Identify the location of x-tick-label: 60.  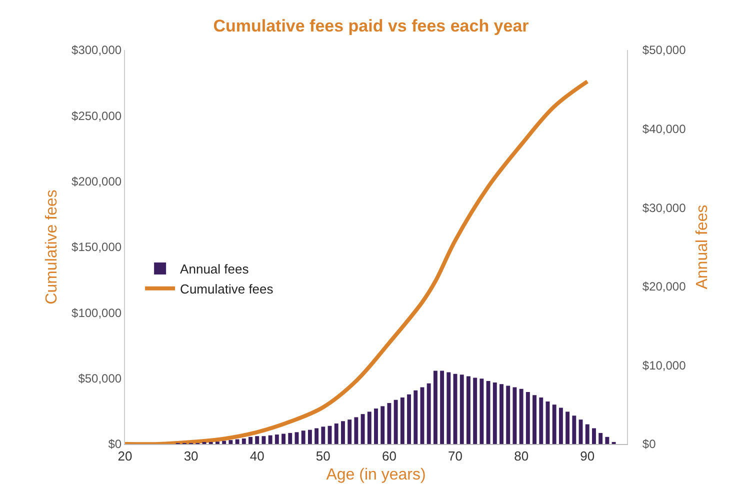
(389, 456).